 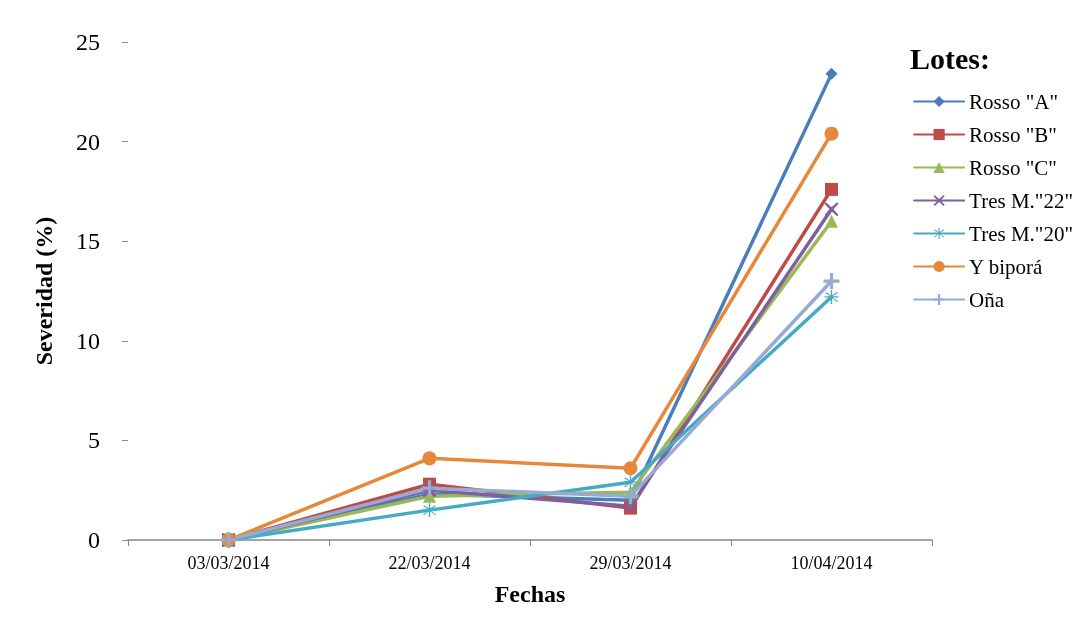 I want to click on legend-label: Y biporá, so click(x=1006, y=266).